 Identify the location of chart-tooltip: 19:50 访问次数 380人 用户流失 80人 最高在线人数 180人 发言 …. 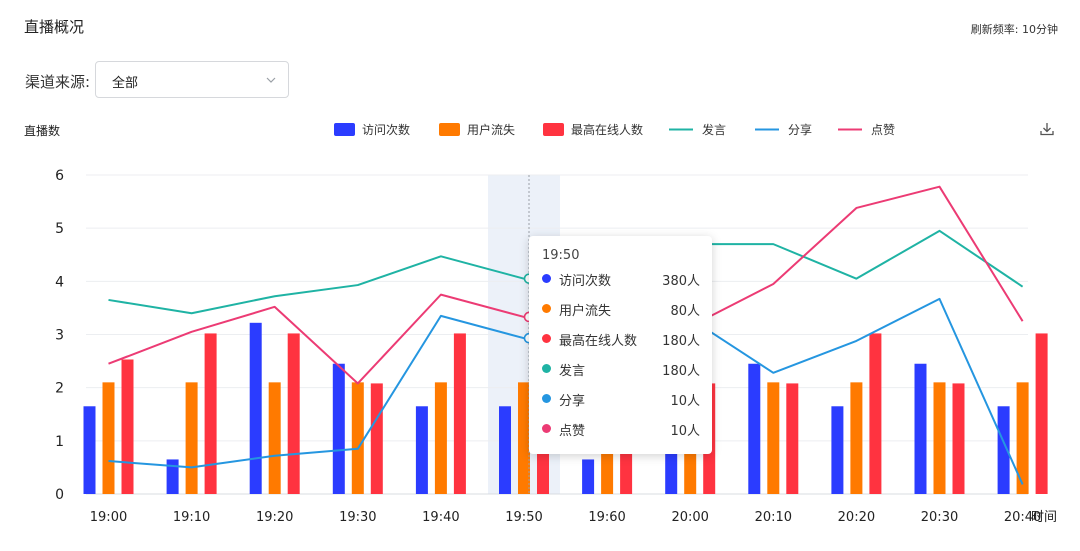
(620, 345).